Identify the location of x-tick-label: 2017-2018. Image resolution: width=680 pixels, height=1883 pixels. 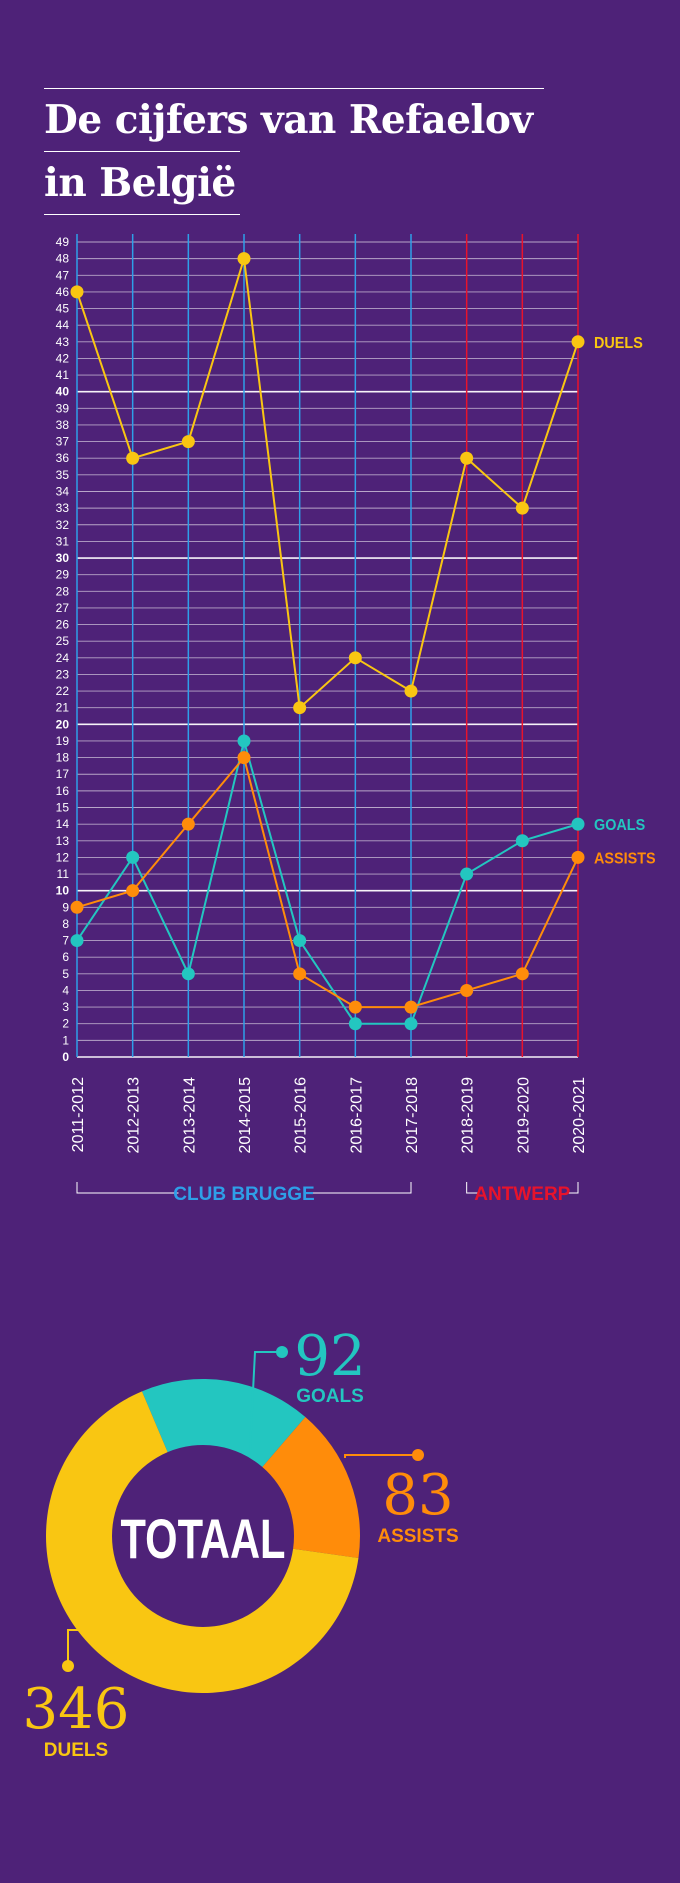
(412, 1115).